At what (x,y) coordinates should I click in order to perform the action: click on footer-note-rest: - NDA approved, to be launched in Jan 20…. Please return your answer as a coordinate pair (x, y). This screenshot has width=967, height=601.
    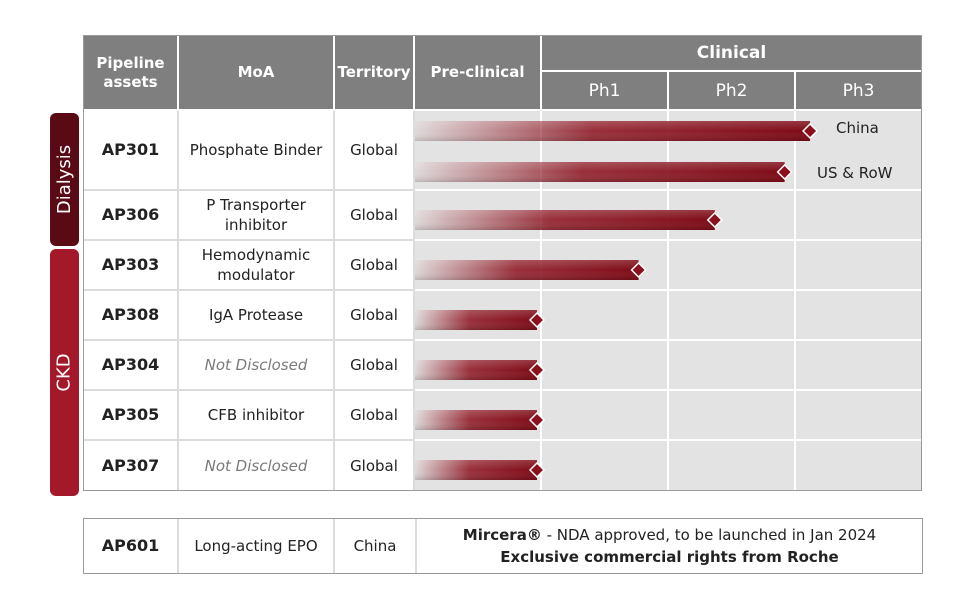
    Looking at the image, I should click on (709, 535).